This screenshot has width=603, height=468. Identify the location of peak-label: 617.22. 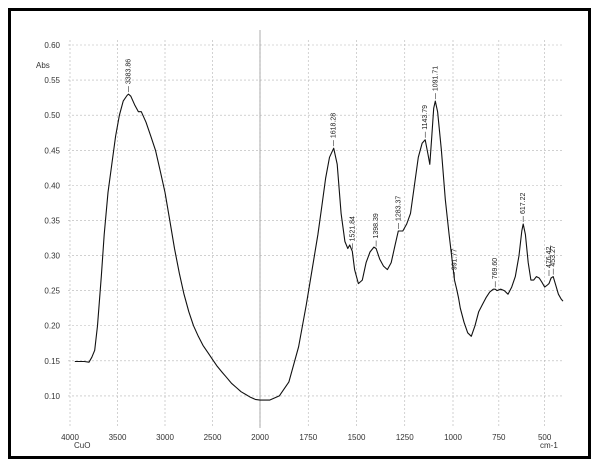
(523, 203).